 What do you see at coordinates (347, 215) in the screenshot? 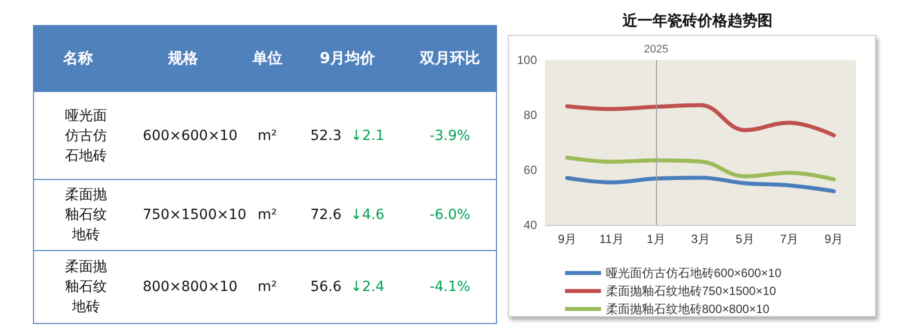
I see `text: 72.6 ↓4.6` at bounding box center [347, 215].